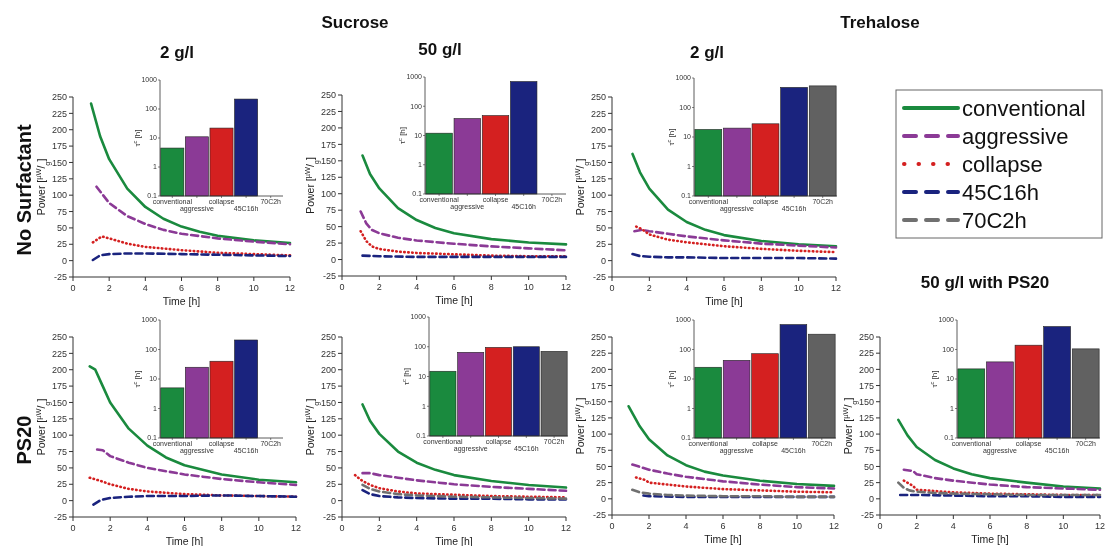  What do you see at coordinates (1015, 136) in the screenshot?
I see `legend-label: aggressive` at bounding box center [1015, 136].